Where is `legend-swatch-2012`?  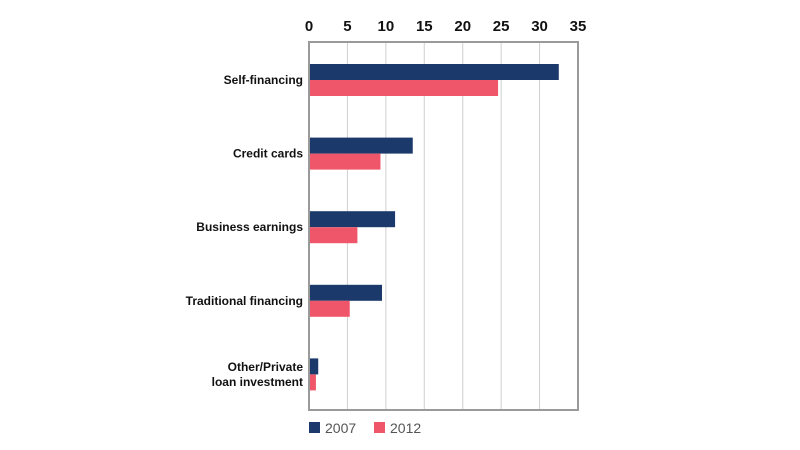 legend-swatch-2012 is located at coordinates (379, 427).